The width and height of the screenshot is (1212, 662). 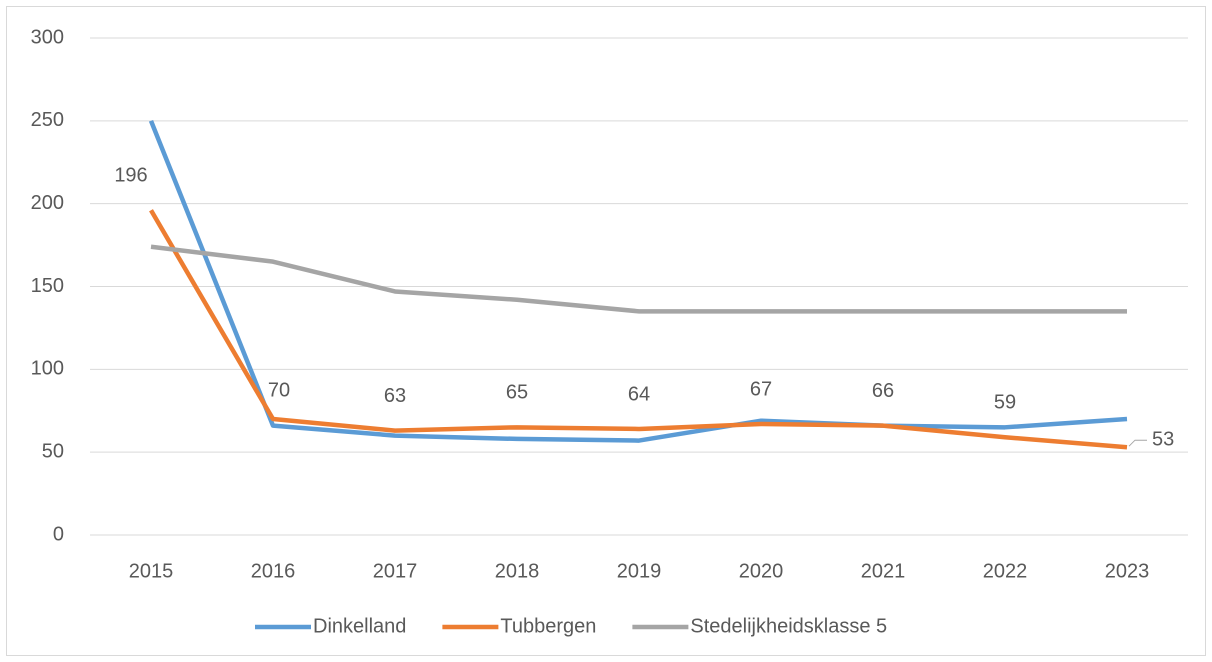 What do you see at coordinates (517, 393) in the screenshot?
I see `data-label: 65` at bounding box center [517, 393].